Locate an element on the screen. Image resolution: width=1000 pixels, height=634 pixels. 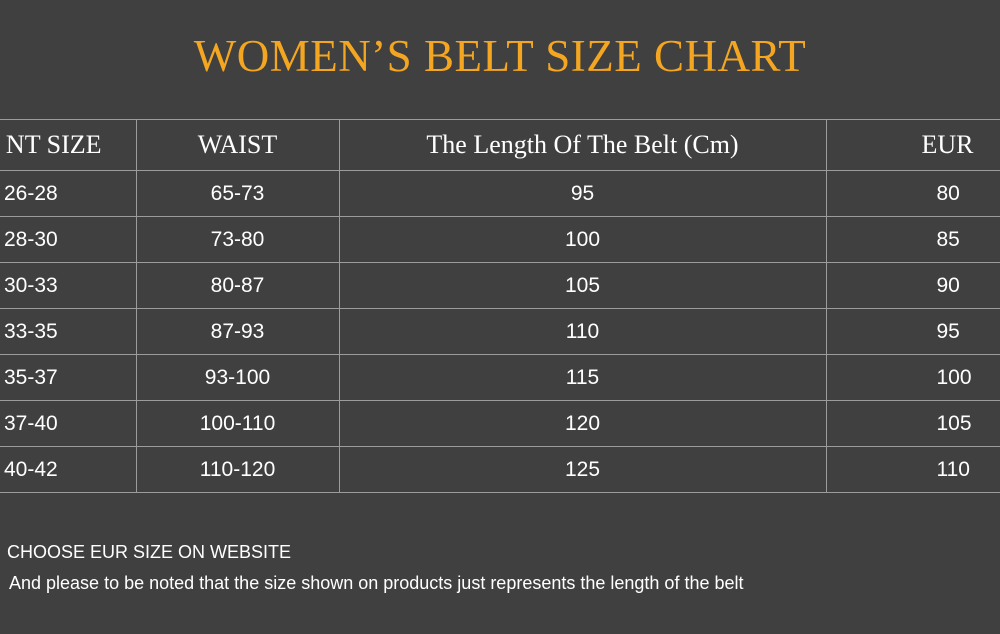
column-header: EUR is located at coordinates (912, 145).